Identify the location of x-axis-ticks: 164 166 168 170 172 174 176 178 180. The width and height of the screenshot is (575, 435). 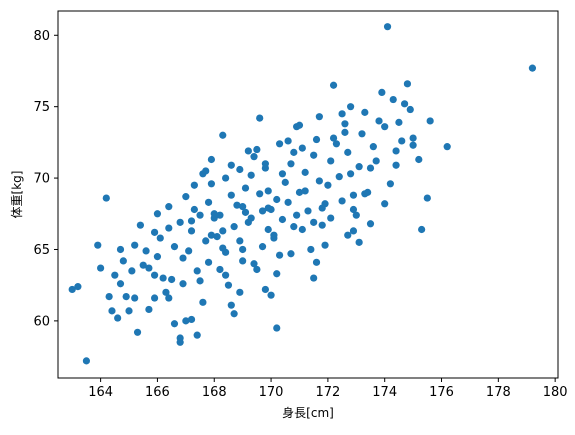
(328, 389).